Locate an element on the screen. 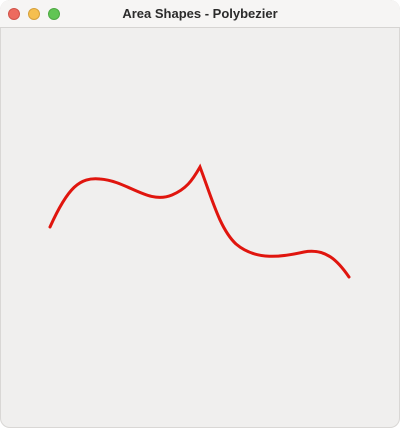 The image size is (400, 428). window-title: Area Shapes - Polybezier is located at coordinates (200, 13).